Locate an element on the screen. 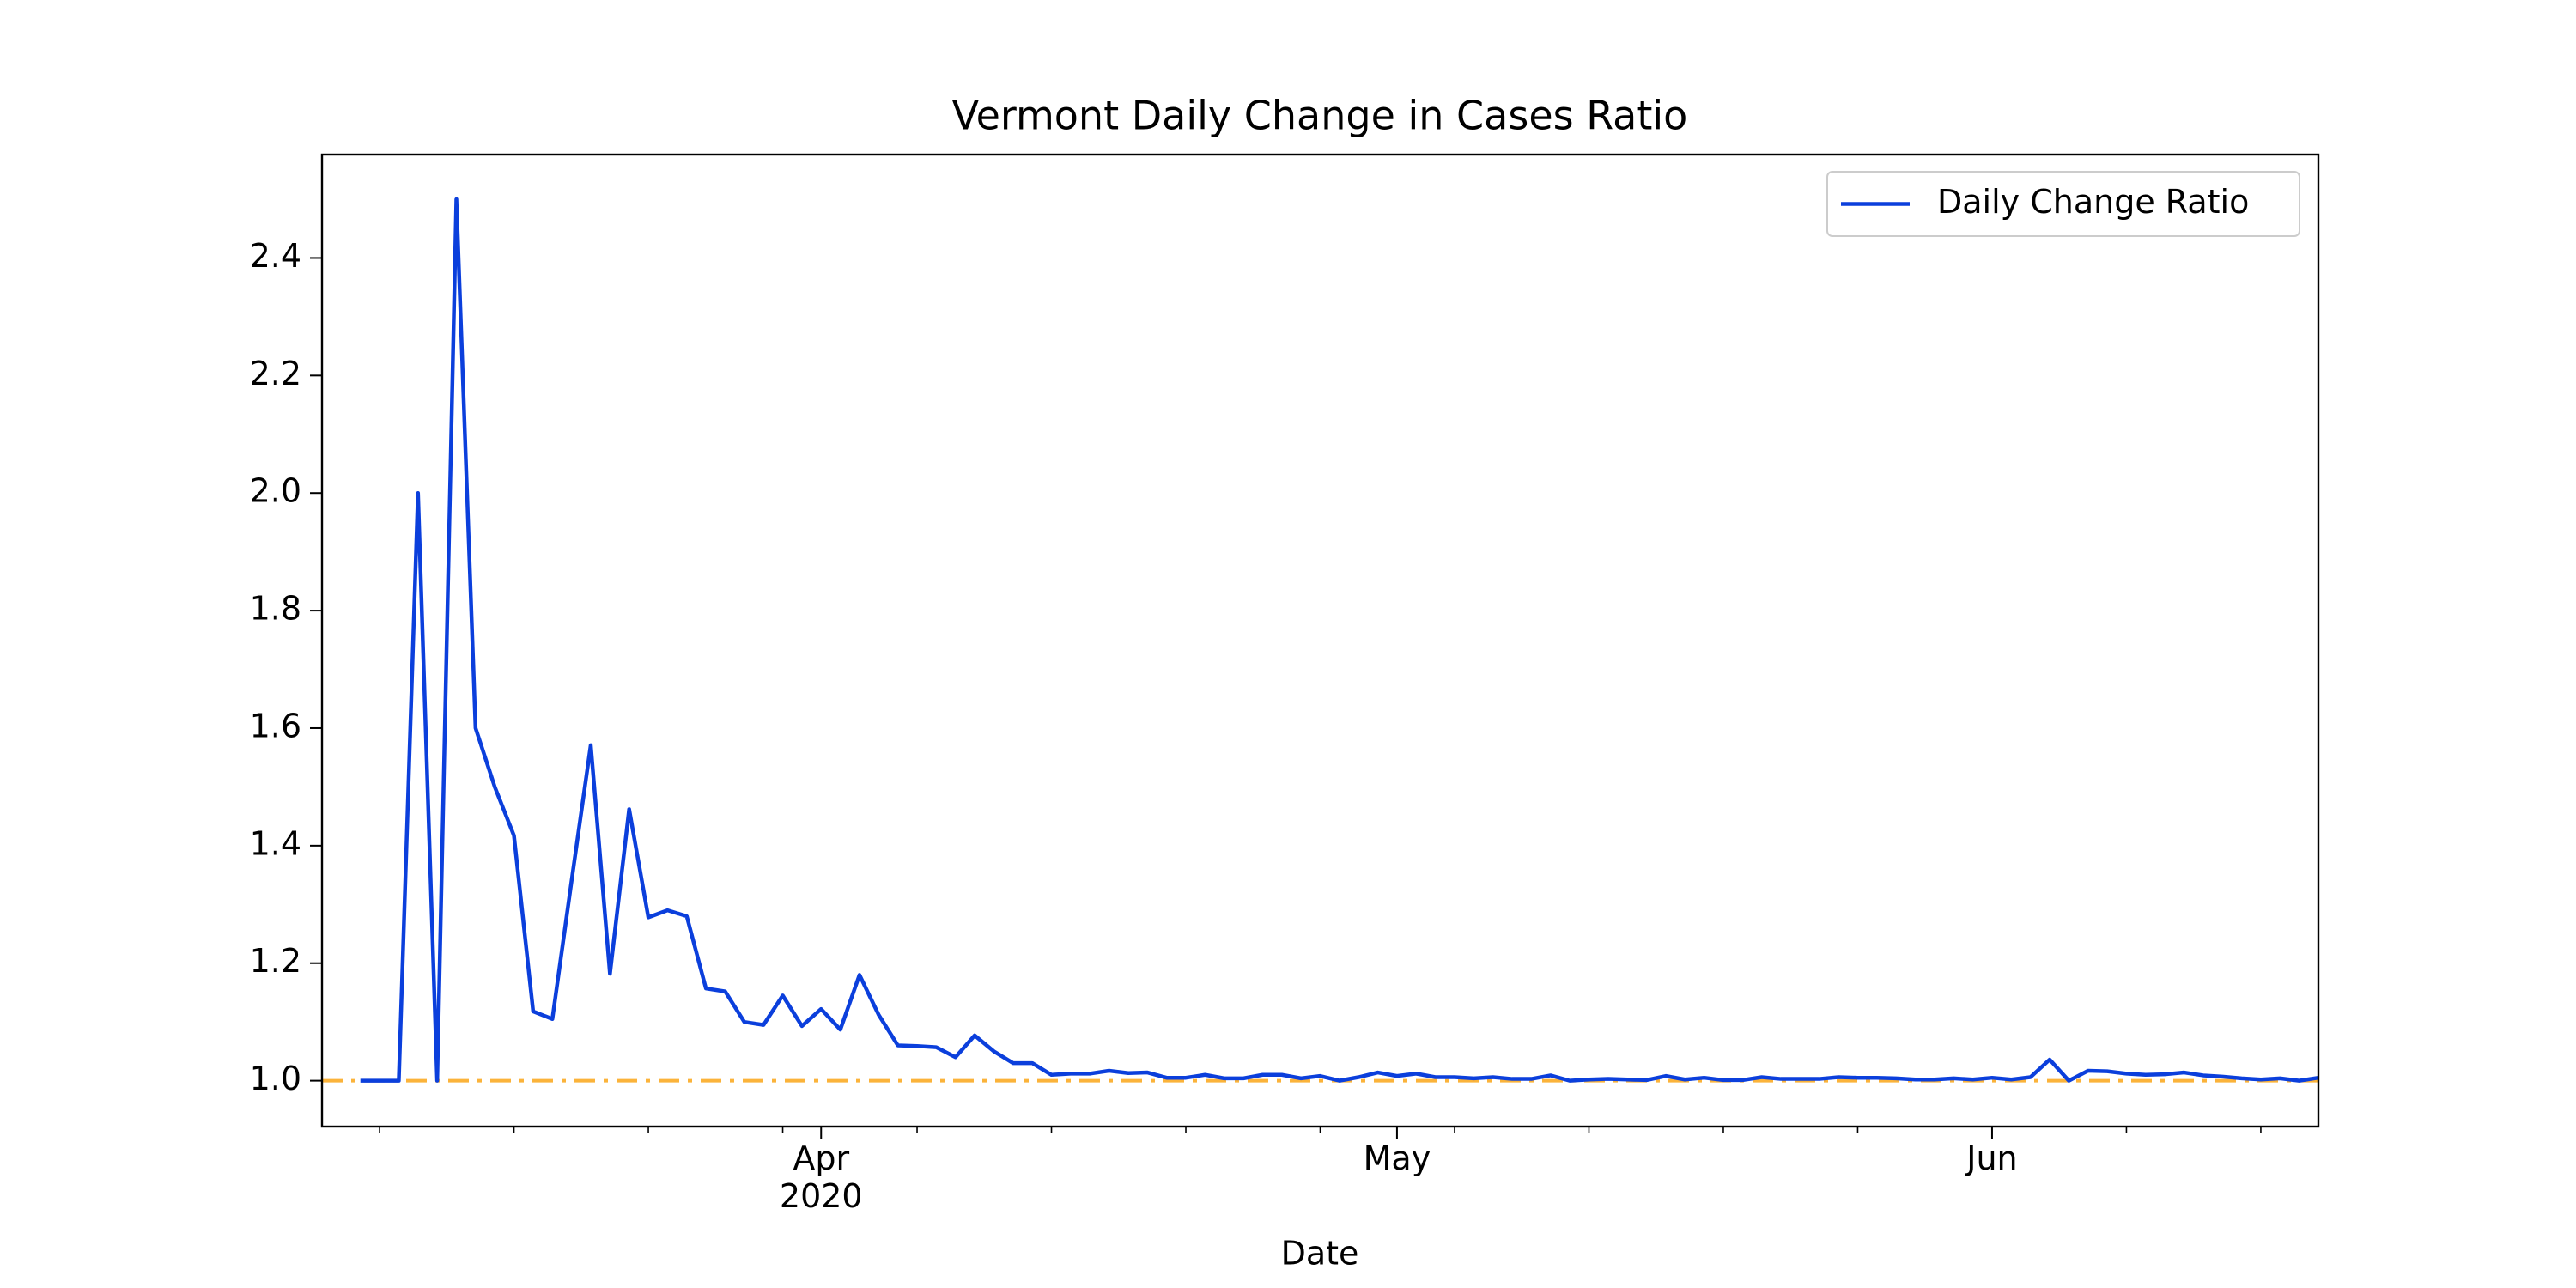 The width and height of the screenshot is (2576, 1288). y-tick-label: 1.0 is located at coordinates (275, 1078).